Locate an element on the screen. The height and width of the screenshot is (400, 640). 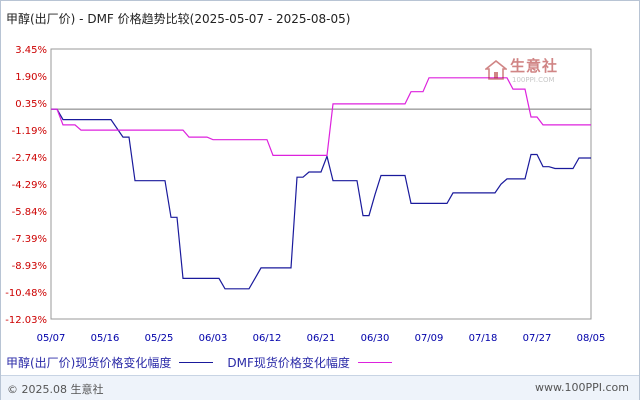
legend-item-dmf: DMF现货价格变化幅度 is located at coordinates (309, 362).